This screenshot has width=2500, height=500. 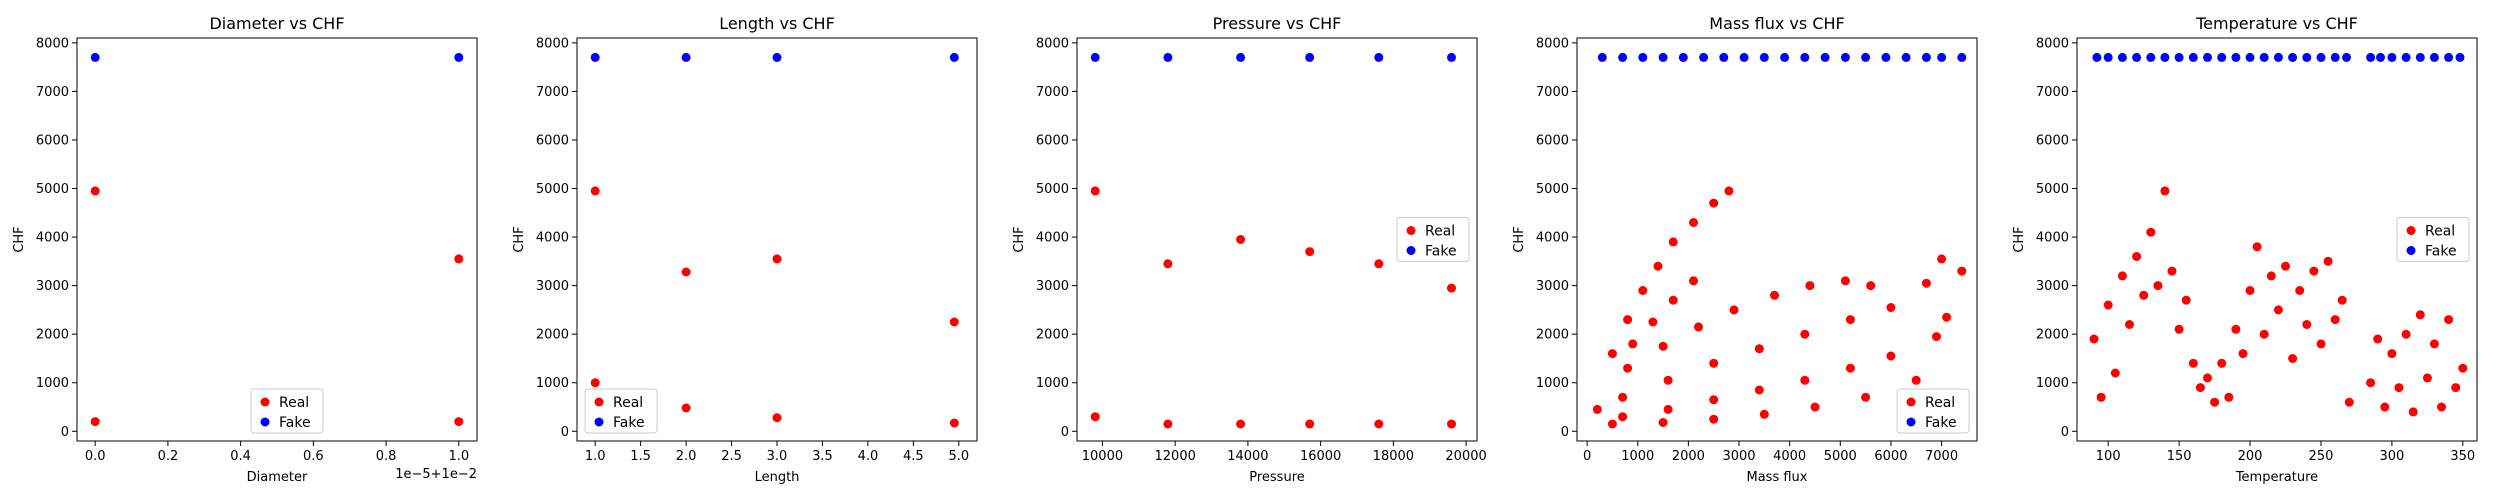 What do you see at coordinates (2321, 456) in the screenshot?
I see `x-tick-label: 250` at bounding box center [2321, 456].